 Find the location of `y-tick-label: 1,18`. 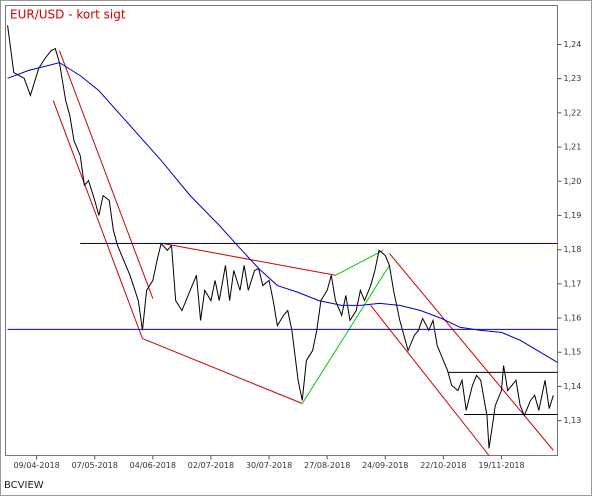

y-tick-label: 1,18 is located at coordinates (573, 249).